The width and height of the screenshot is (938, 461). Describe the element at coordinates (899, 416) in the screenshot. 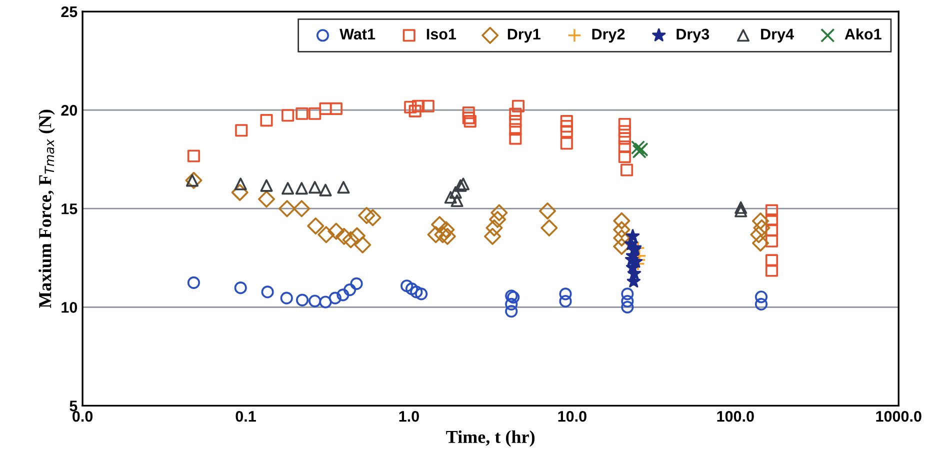

I see `x-tick-label: 1000.0` at that location.